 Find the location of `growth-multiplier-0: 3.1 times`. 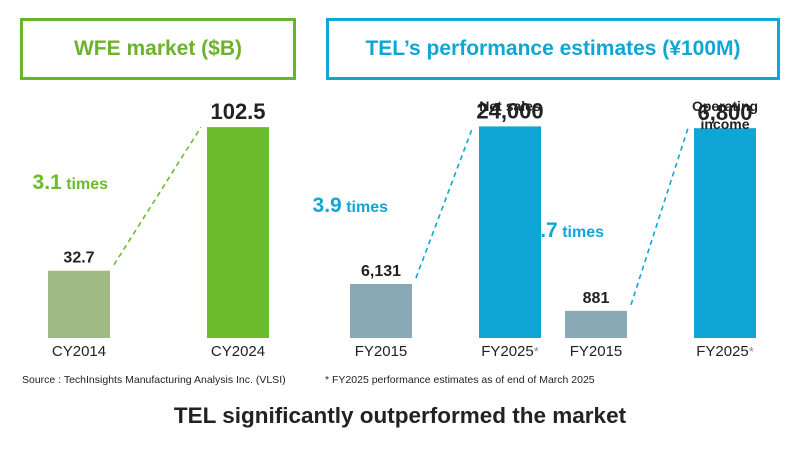

growth-multiplier-0: 3.1 times is located at coordinates (71, 182).